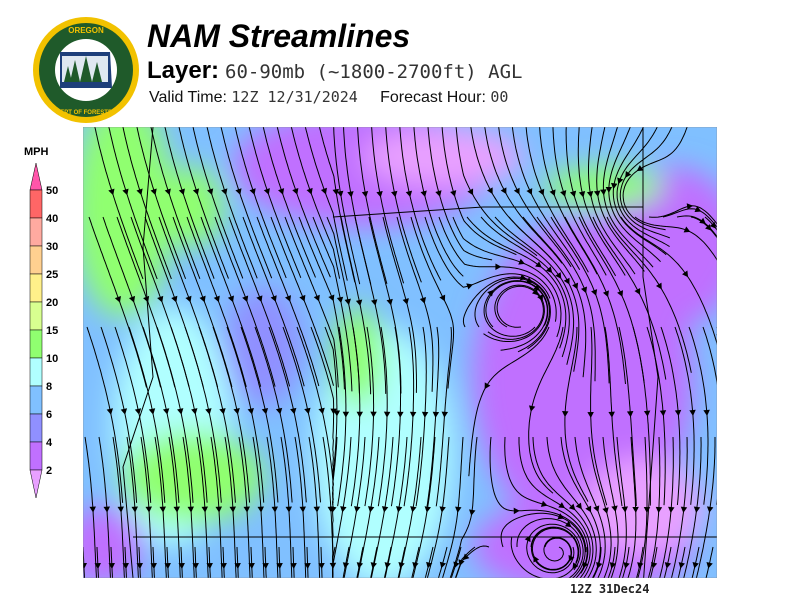  I want to click on legend-tick-label: 40, so click(52, 219).